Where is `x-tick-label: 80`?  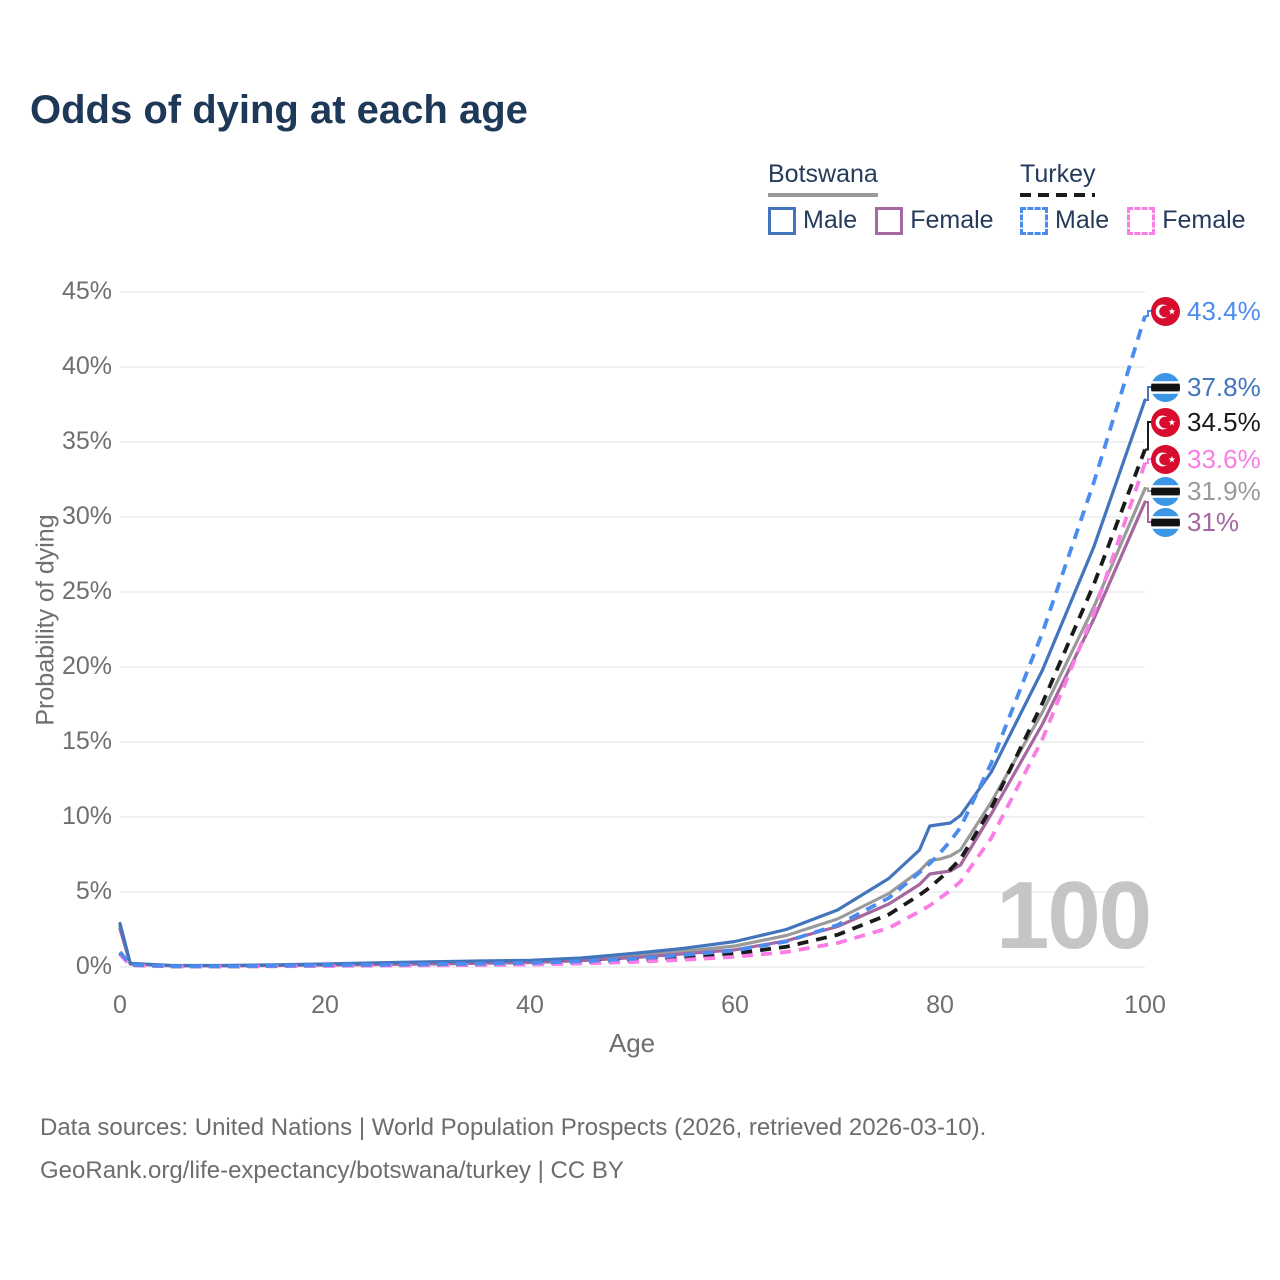
x-tick-label: 80 is located at coordinates (940, 1005).